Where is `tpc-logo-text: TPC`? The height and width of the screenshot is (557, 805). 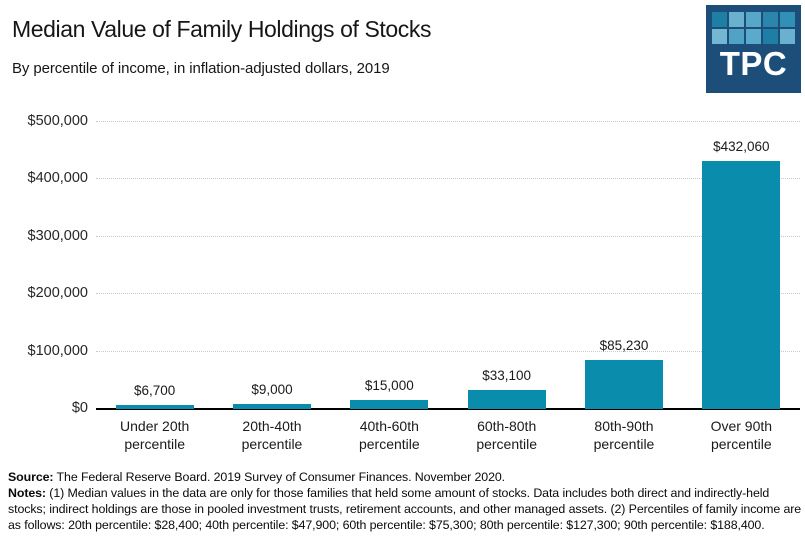
tpc-logo-text: TPC is located at coordinates (753, 63).